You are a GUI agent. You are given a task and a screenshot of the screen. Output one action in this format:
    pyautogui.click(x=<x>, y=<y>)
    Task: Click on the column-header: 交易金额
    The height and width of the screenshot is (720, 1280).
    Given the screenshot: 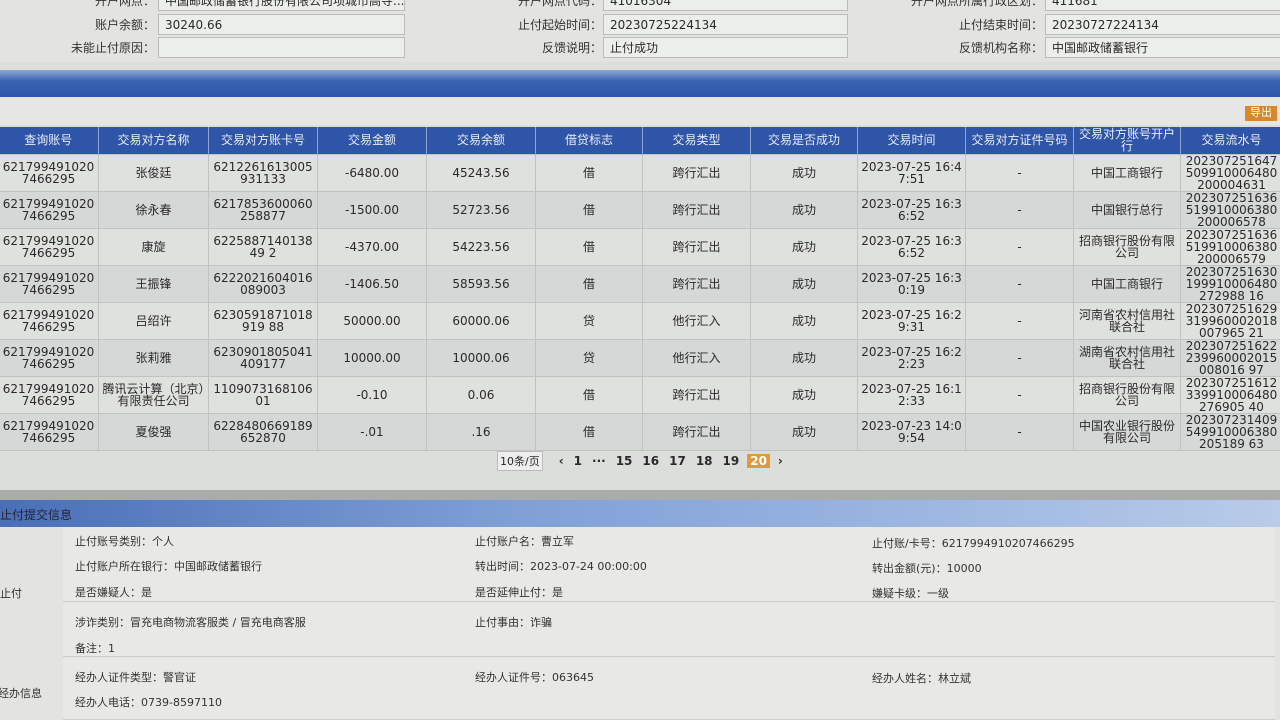 What is the action you would take?
    pyautogui.click(x=372, y=140)
    